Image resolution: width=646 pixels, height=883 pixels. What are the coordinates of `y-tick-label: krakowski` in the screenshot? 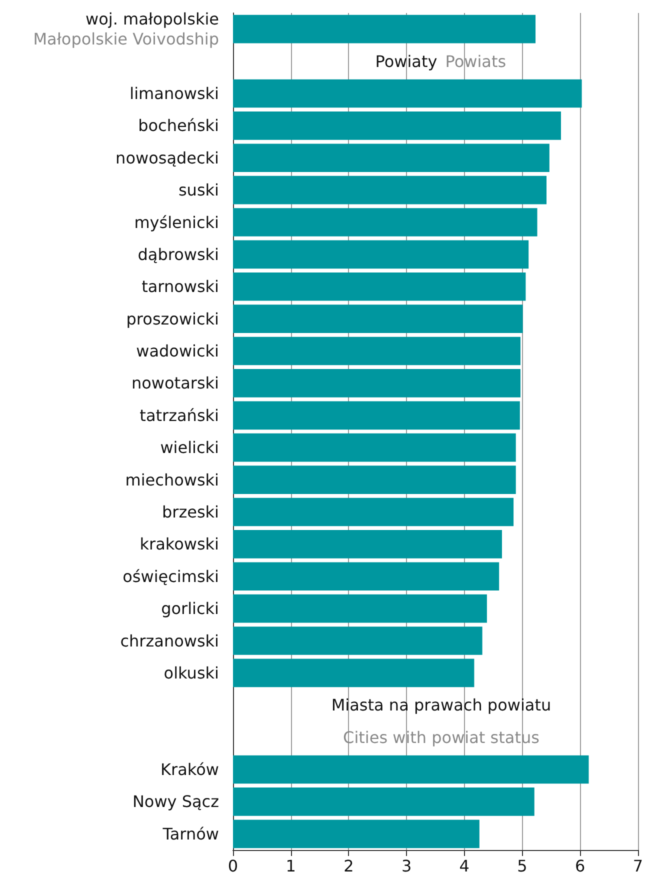 It's located at (179, 544).